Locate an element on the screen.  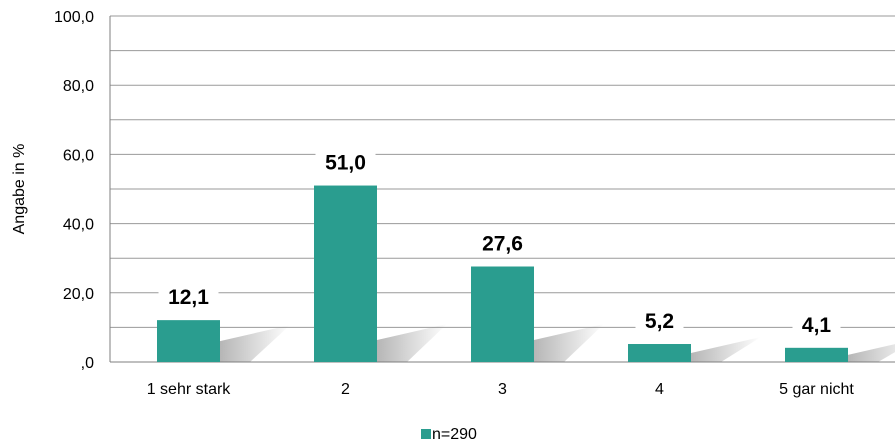
y-axis-ticks: ,0 20,0 40,0 60,0 80,0 100,0 is located at coordinates (74, 190).